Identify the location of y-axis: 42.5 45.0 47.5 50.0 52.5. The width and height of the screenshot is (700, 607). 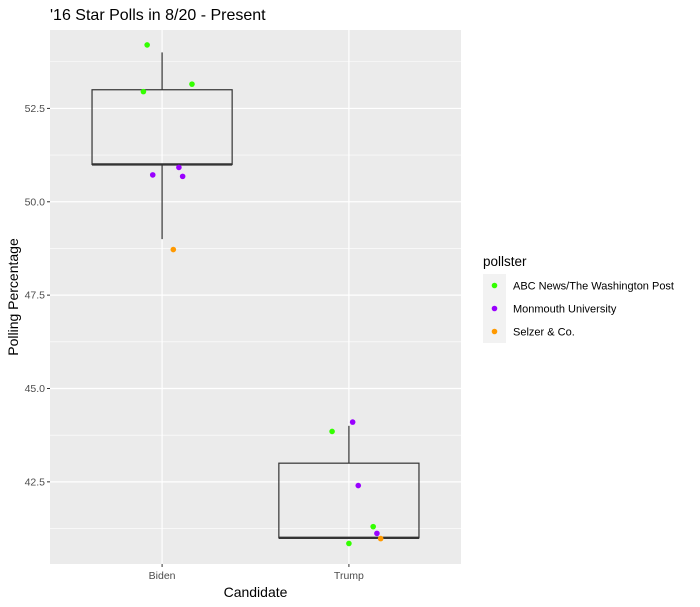
(37, 295).